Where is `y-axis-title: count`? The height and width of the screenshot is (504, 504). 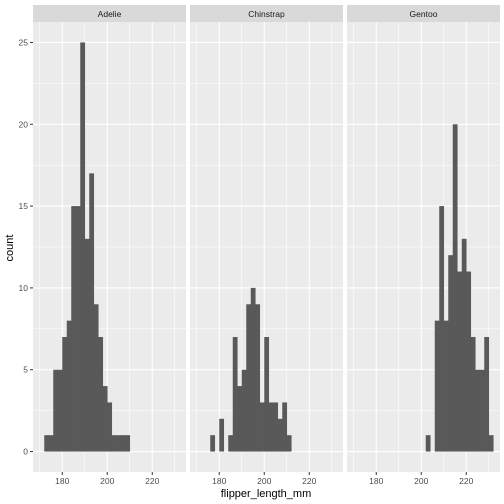 y-axis-title: count is located at coordinates (10, 248).